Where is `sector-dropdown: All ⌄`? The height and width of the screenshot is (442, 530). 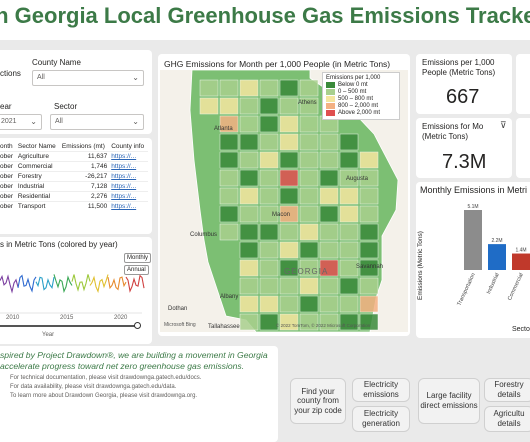
sector-dropdown: All ⌄ is located at coordinates (97, 122).